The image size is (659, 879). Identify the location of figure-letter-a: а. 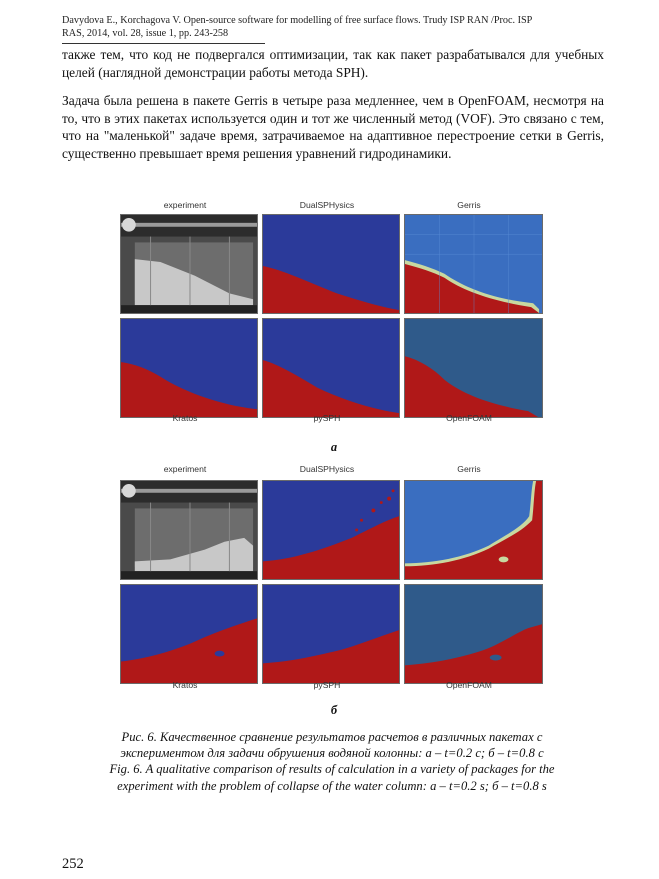
(334, 447).